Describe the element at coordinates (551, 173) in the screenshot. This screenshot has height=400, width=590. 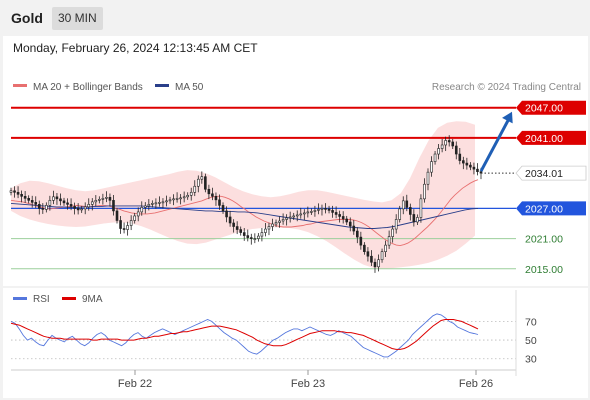
I see `last-price-tag` at that location.